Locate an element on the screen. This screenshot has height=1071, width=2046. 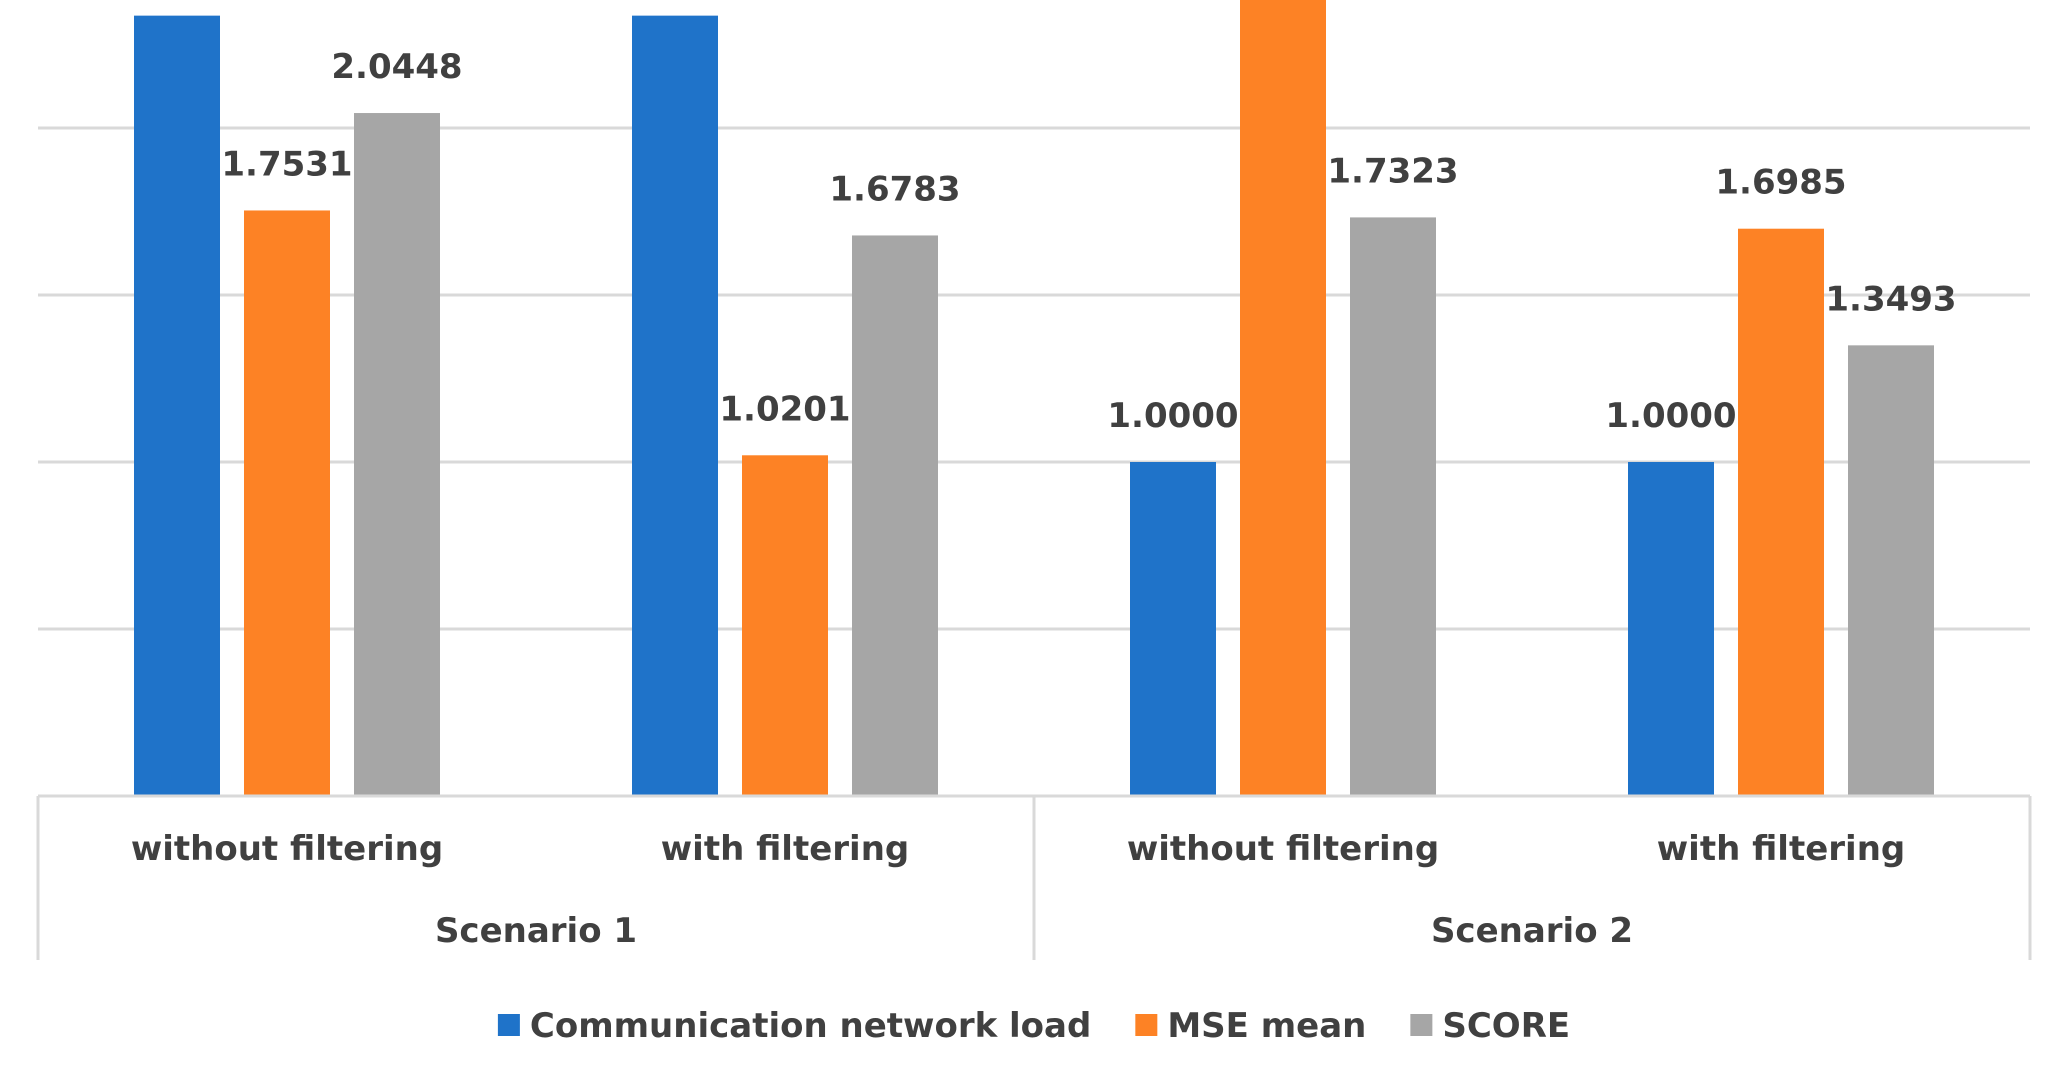
legend-item: SCORE is located at coordinates (1490, 1026).